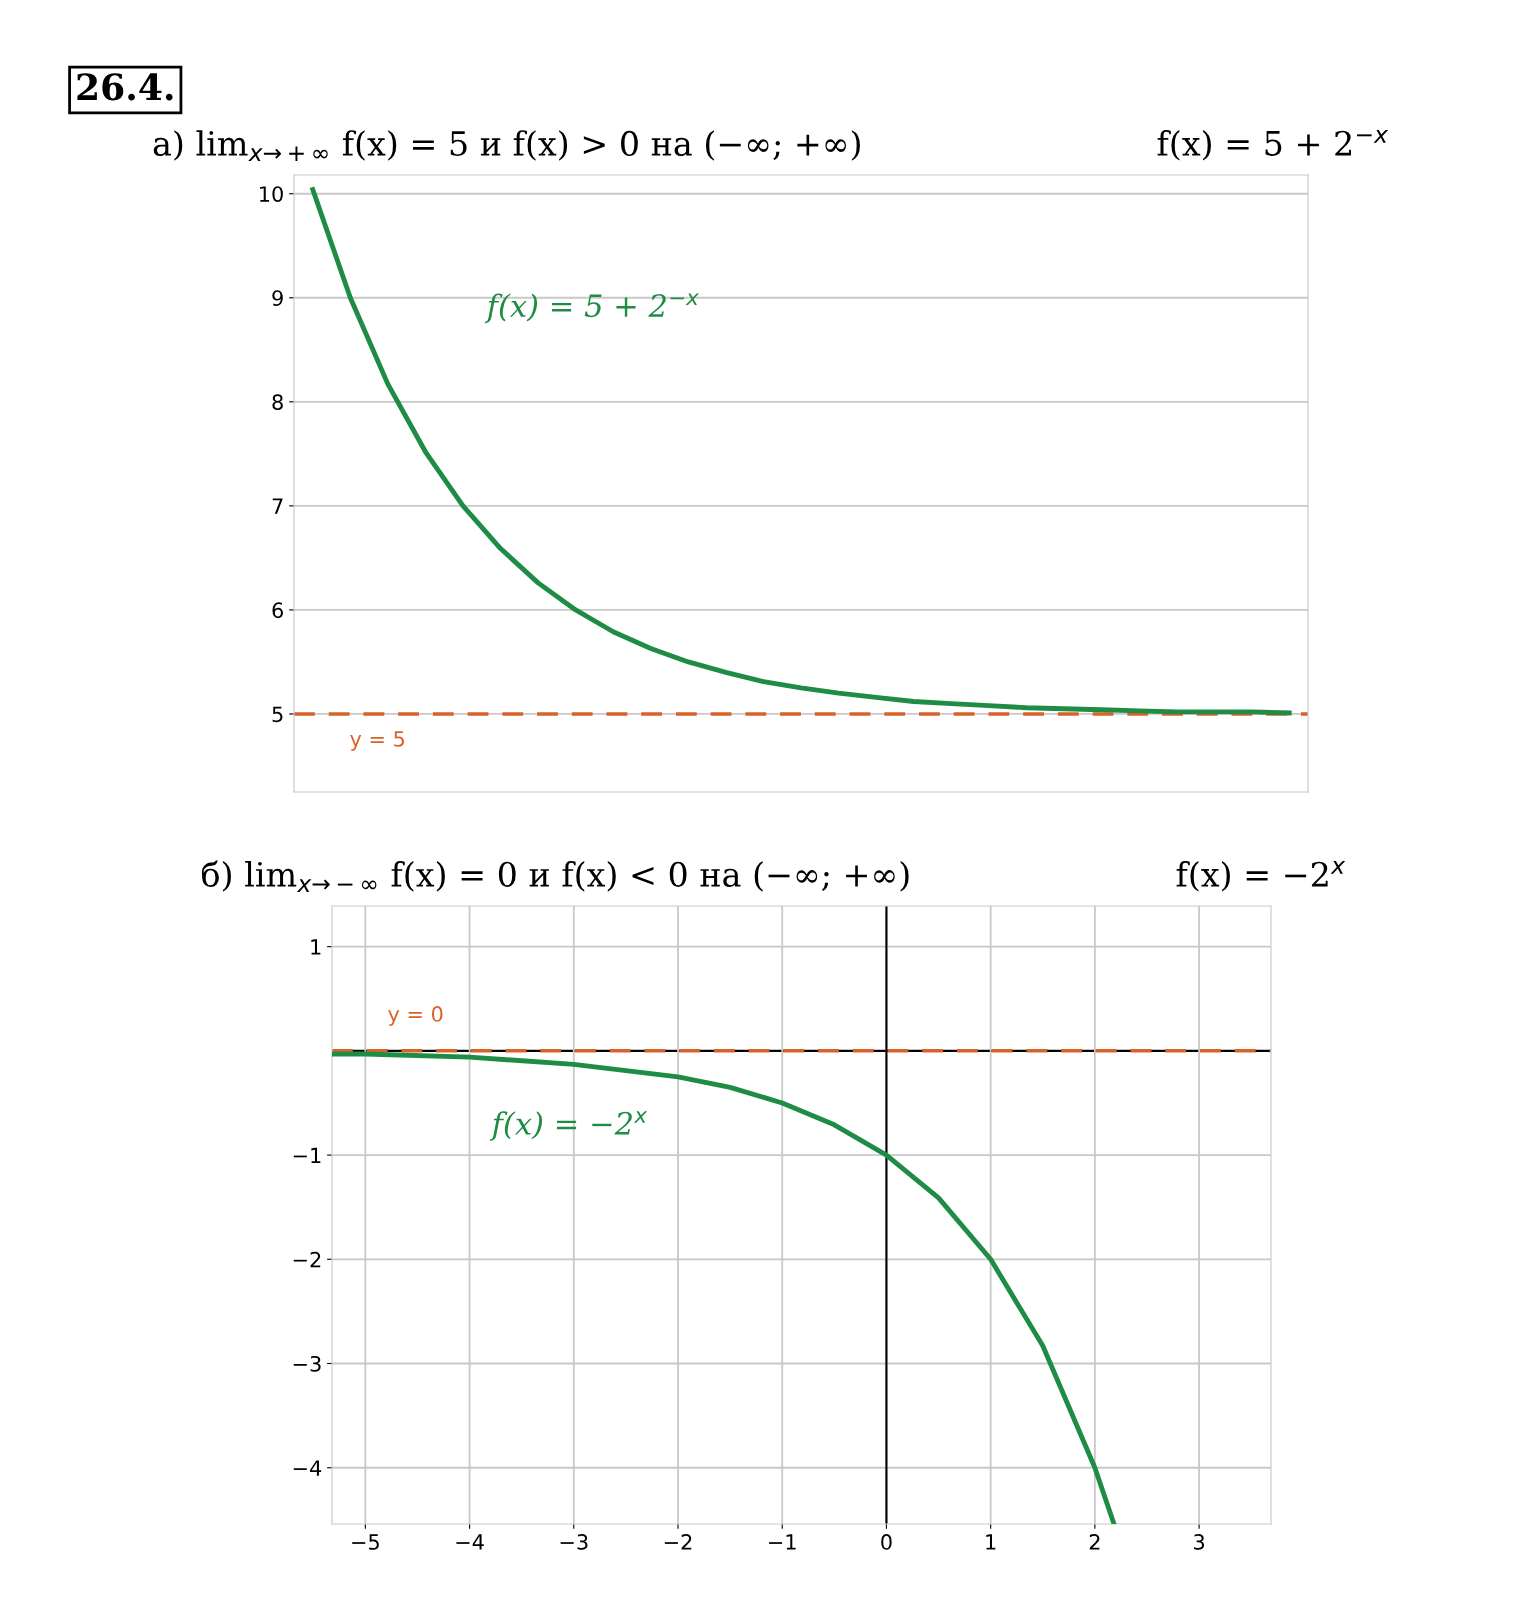  What do you see at coordinates (574, 1542) in the screenshot?
I see `x-tick-label: −3` at bounding box center [574, 1542].